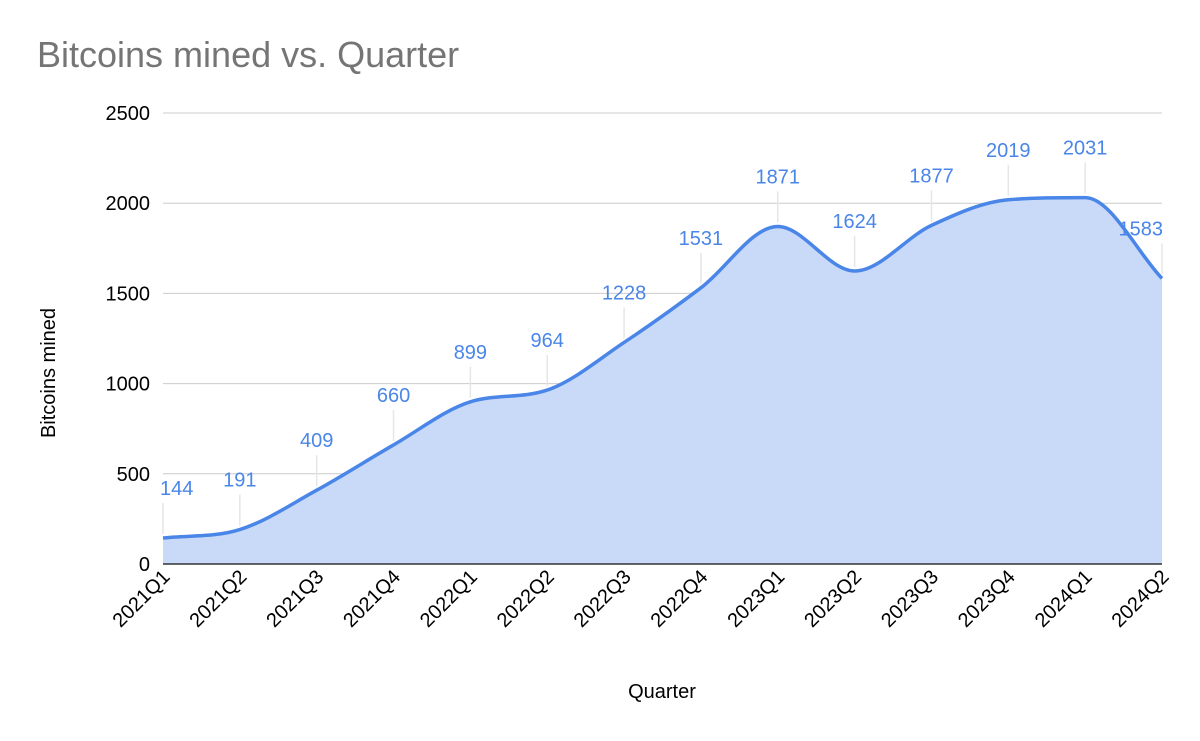 The width and height of the screenshot is (1200, 741). What do you see at coordinates (1064, 599) in the screenshot?
I see `x-tick-label: 2024Q1` at bounding box center [1064, 599].